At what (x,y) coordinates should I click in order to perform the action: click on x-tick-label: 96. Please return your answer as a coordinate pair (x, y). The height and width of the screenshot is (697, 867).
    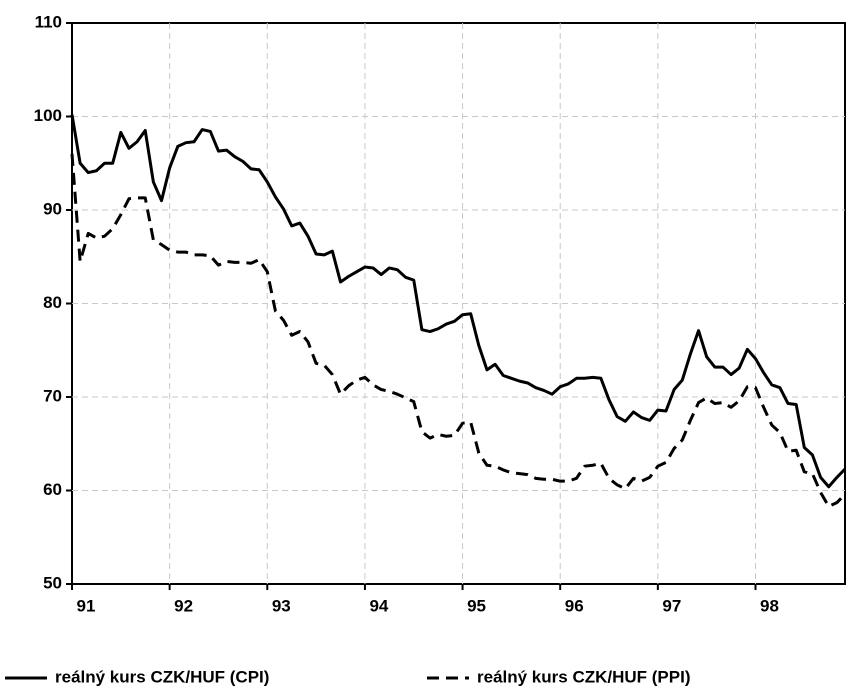
    Looking at the image, I should click on (574, 605).